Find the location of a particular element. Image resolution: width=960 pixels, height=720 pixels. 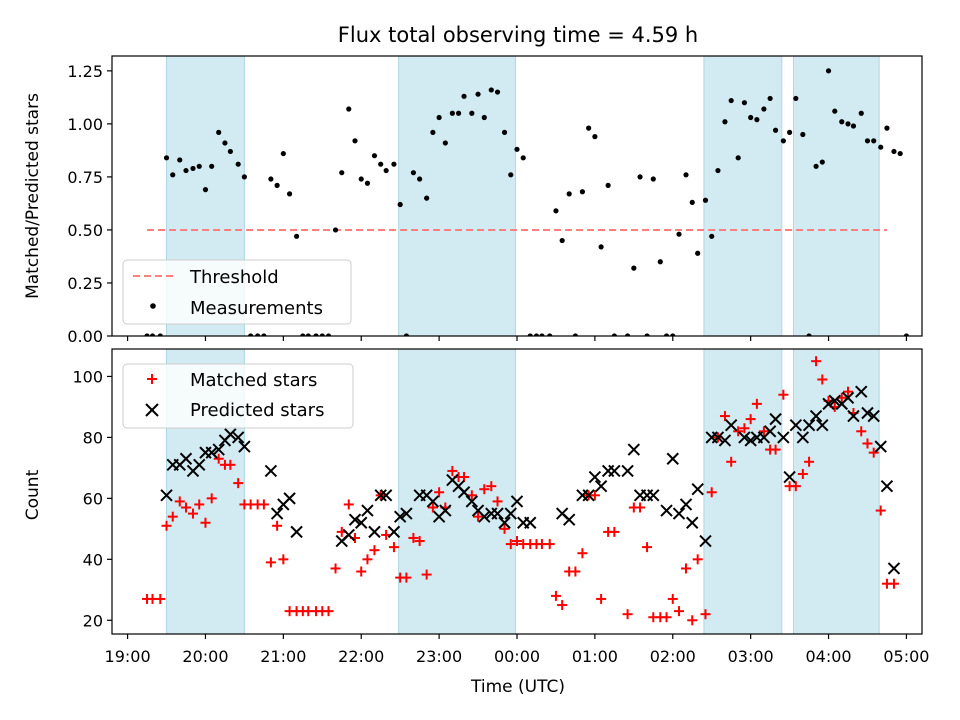

y-tick-label: 60 is located at coordinates (93, 498).